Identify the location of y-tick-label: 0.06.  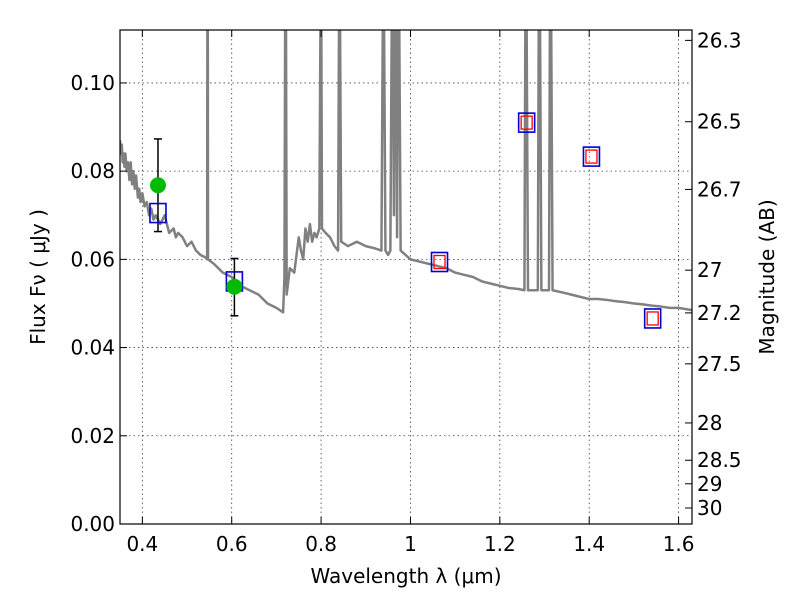
(92, 259).